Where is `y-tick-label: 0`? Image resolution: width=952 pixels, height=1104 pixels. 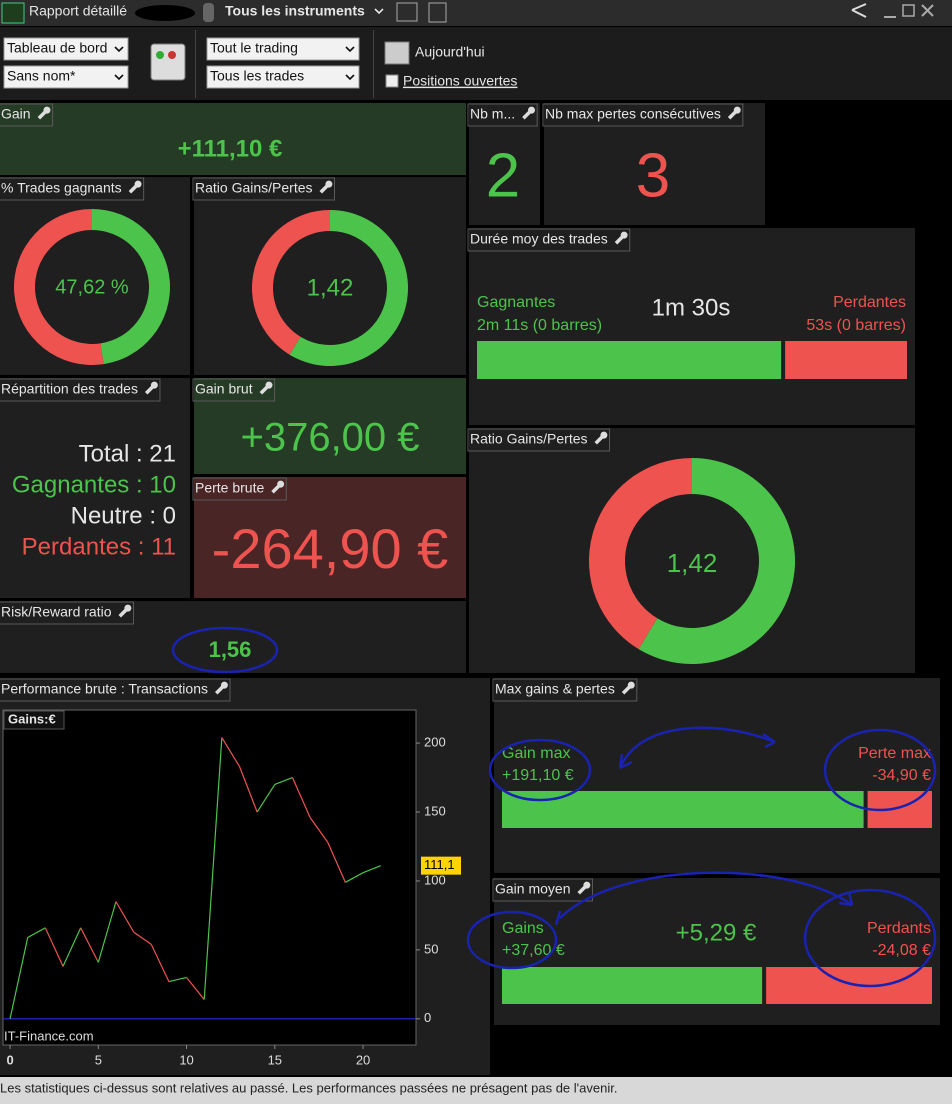 y-tick-label: 0 is located at coordinates (427, 1017).